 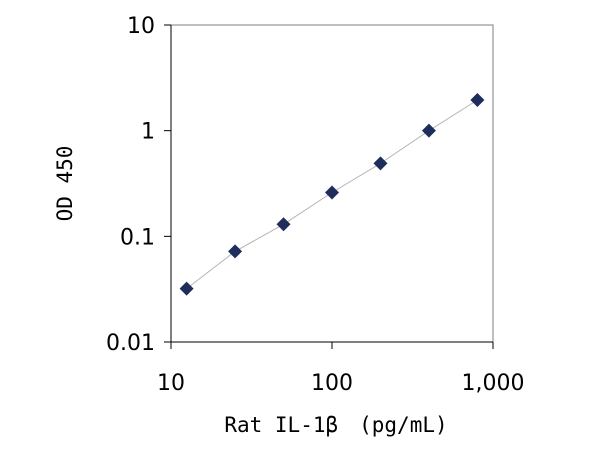 What do you see at coordinates (148, 132) in the screenshot?
I see `y-tick-label: 1` at bounding box center [148, 132].